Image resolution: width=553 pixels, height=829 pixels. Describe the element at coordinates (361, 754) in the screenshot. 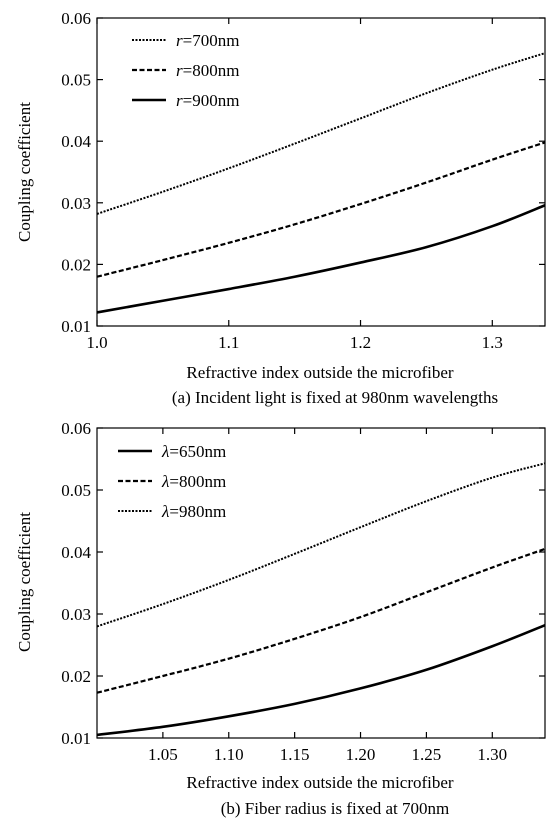

I see `x-tick-label: 1.20` at that location.